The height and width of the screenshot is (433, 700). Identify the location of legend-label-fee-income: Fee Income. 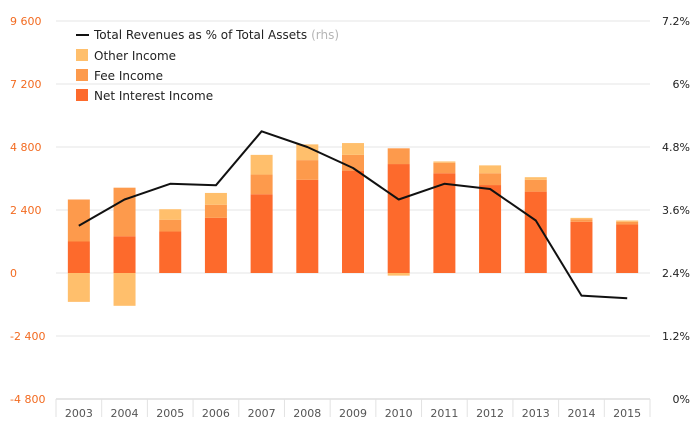
(128, 76).